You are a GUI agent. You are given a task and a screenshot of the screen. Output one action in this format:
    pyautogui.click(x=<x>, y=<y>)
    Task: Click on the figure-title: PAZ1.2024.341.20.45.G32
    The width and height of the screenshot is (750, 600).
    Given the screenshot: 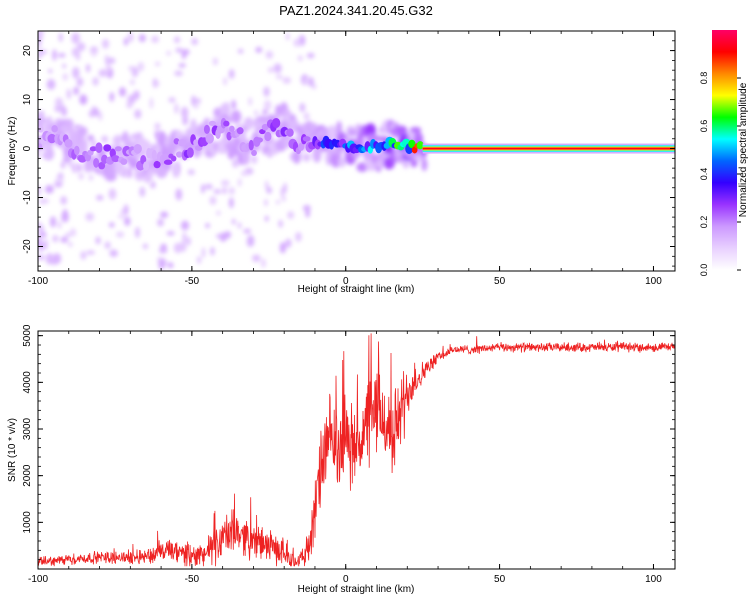 What is the action you would take?
    pyautogui.click(x=356, y=10)
    